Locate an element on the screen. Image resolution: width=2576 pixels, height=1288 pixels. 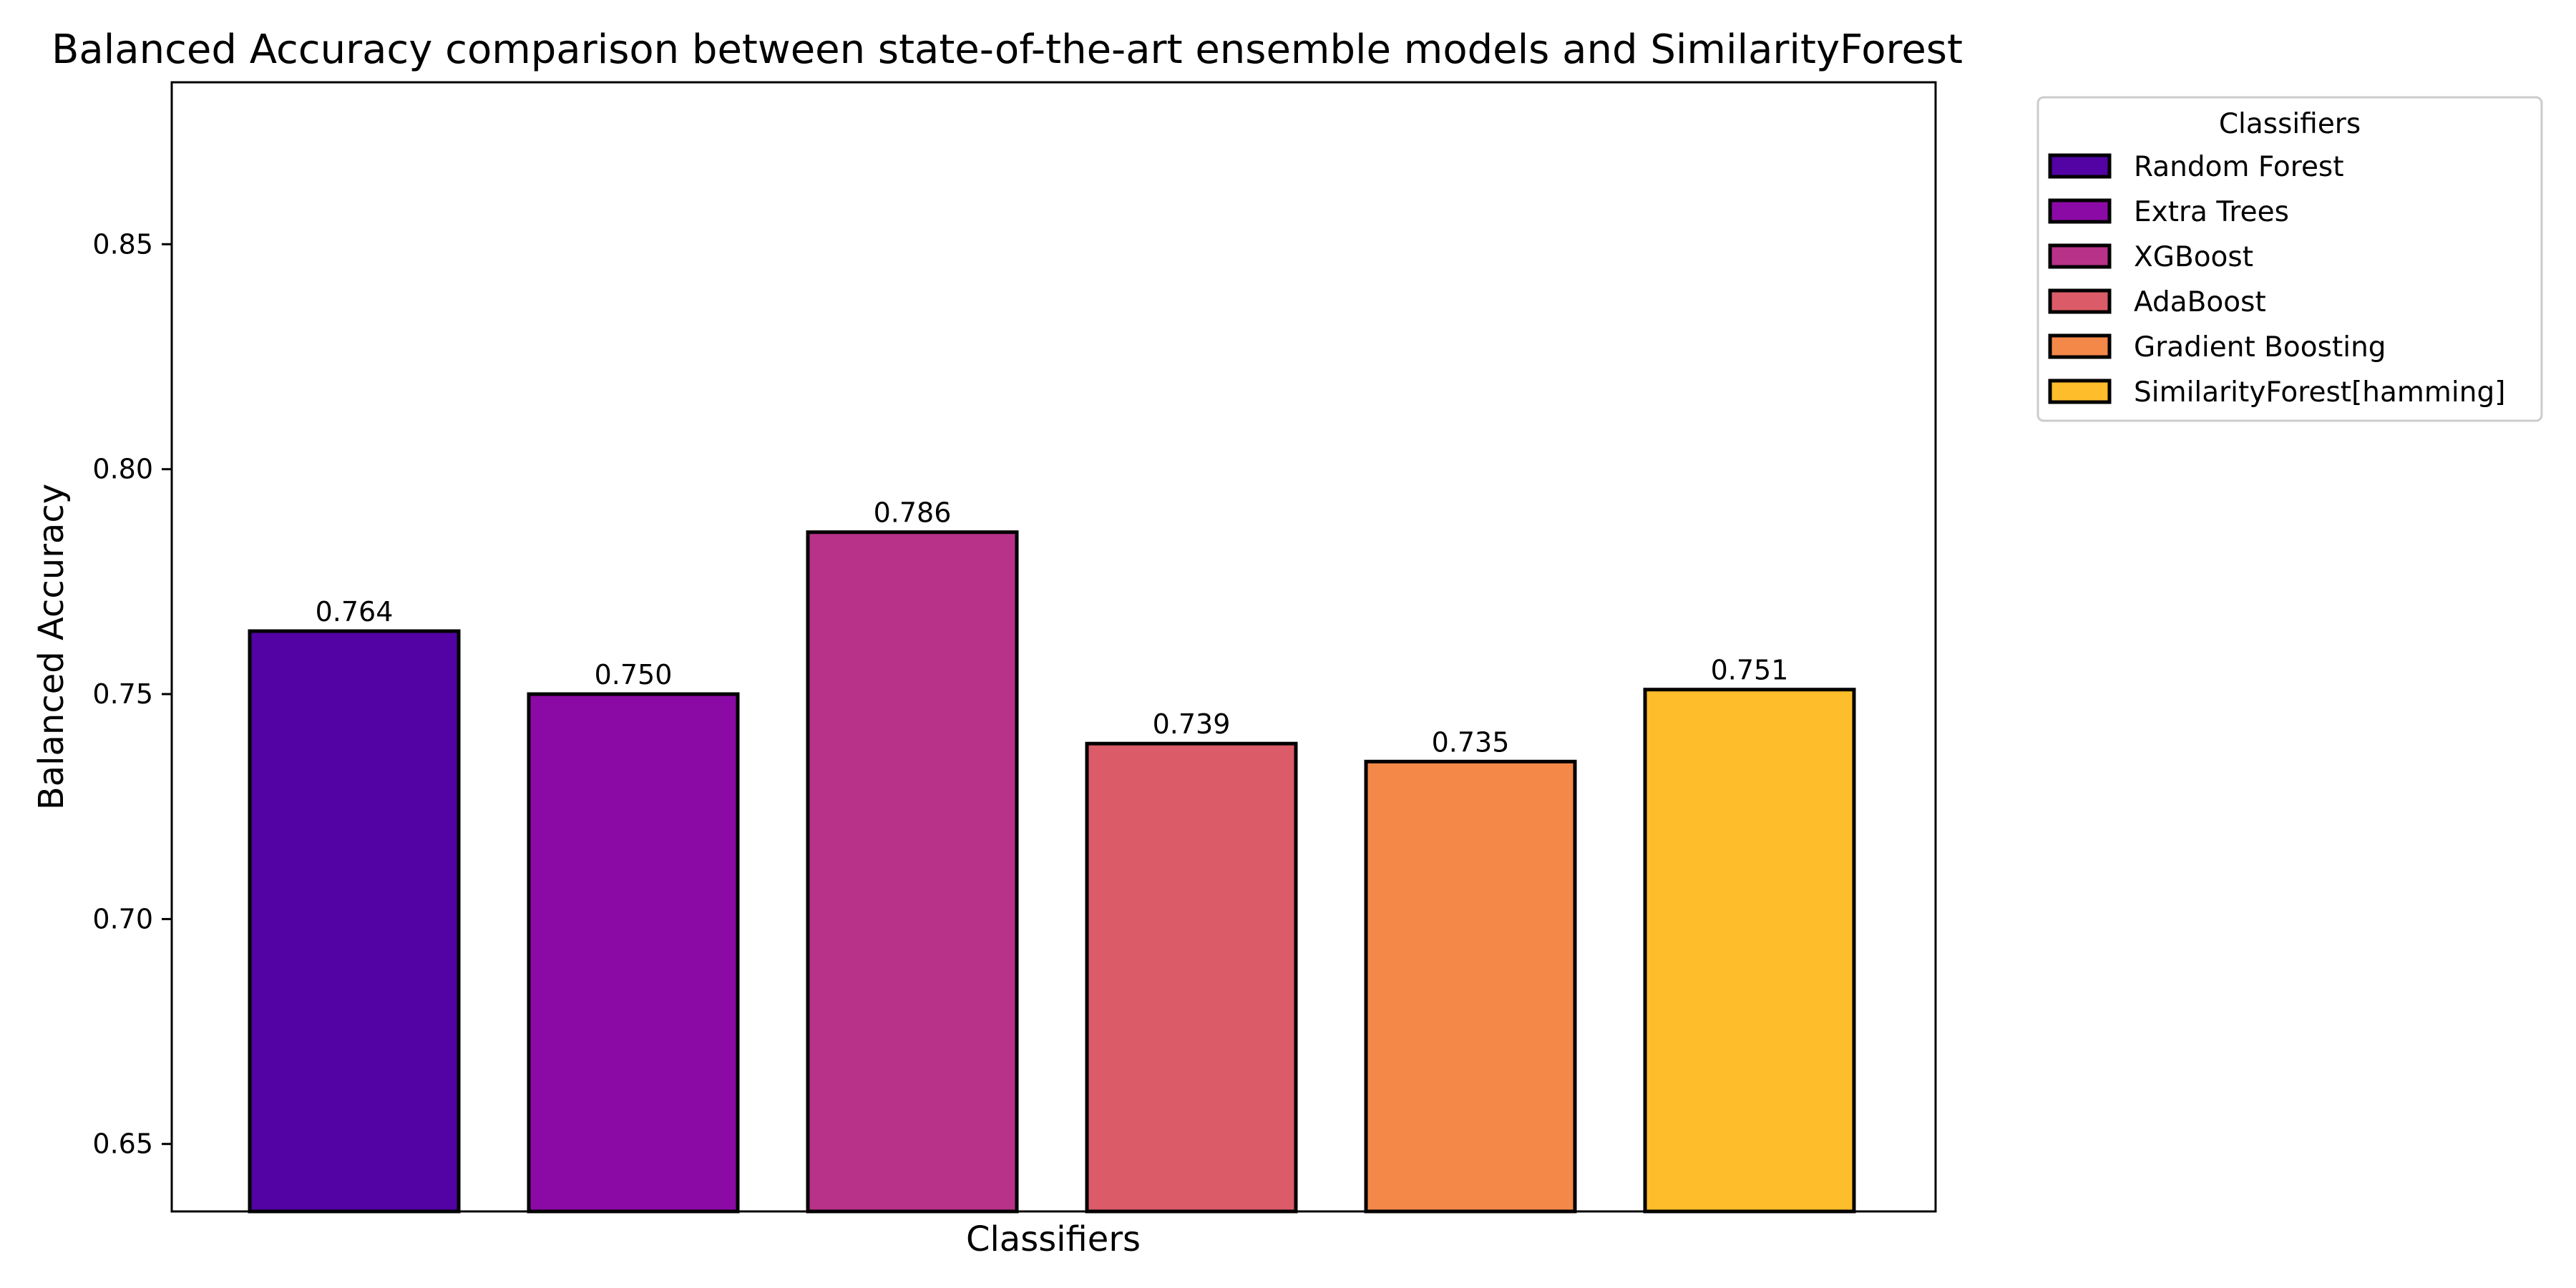
bar-random-forest is located at coordinates (354, 921).